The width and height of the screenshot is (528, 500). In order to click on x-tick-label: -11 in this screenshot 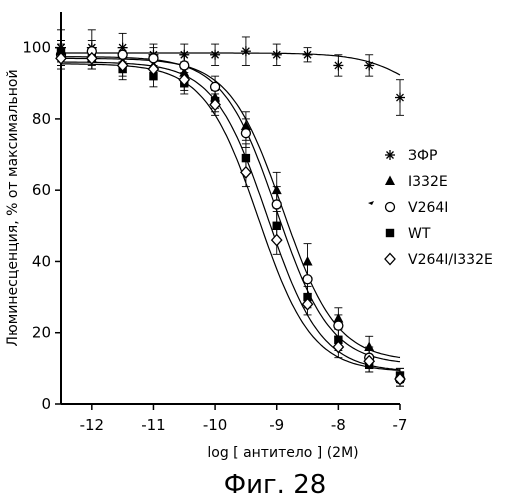, I will do `click(153, 425)`.